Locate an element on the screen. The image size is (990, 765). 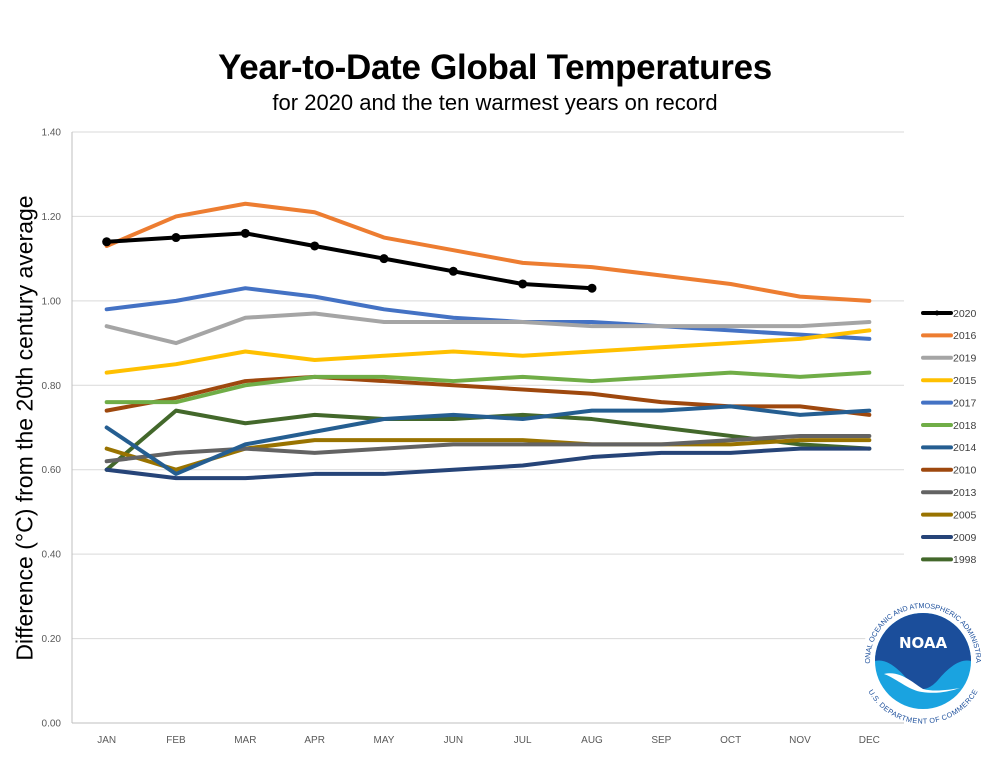
series-2005 is located at coordinates (488, 455).